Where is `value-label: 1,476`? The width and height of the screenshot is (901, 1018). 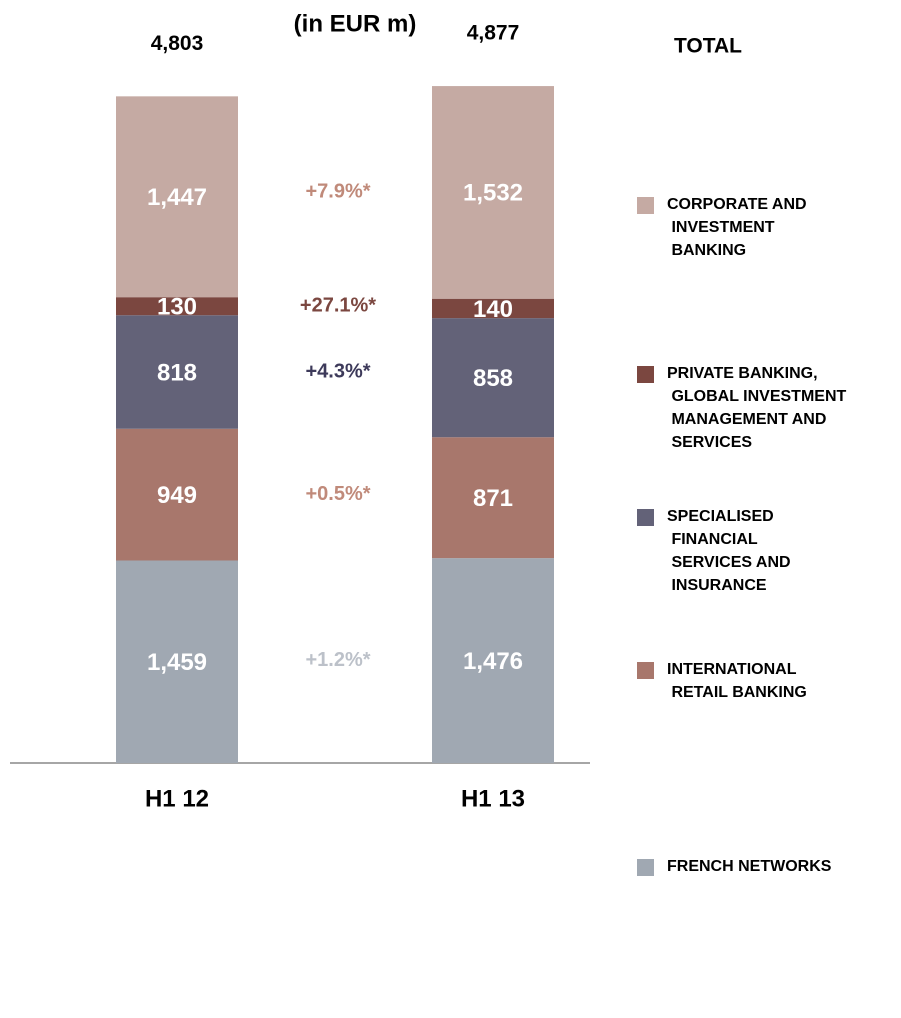 value-label: 1,476 is located at coordinates (493, 661).